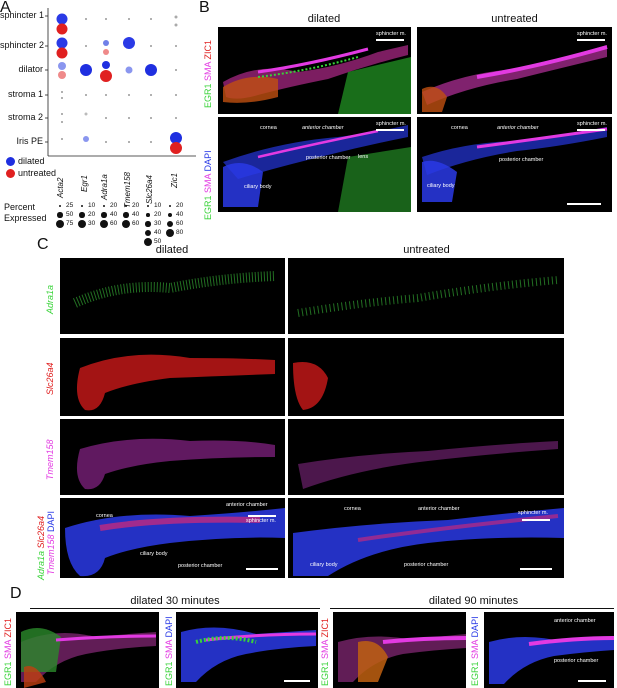 This screenshot has height=688, width=617. I want to click on d-90min-dapi: anterior chamber posterior chamber, so click(549, 650).